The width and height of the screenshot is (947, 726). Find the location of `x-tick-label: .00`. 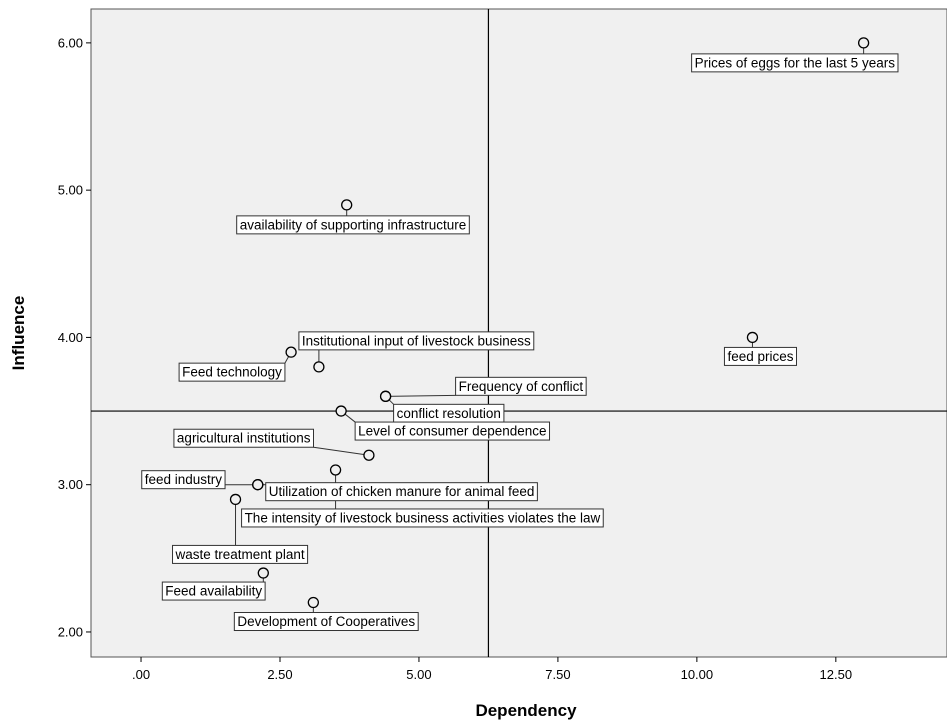

x-tick-label: .00 is located at coordinates (141, 674).